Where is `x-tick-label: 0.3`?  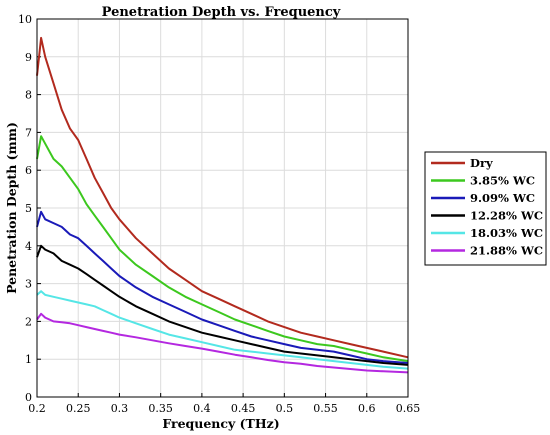 x-tick-label: 0.3 is located at coordinates (120, 408).